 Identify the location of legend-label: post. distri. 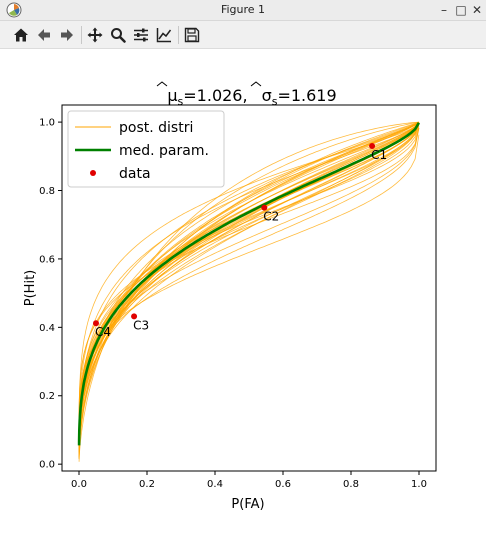
(156, 128).